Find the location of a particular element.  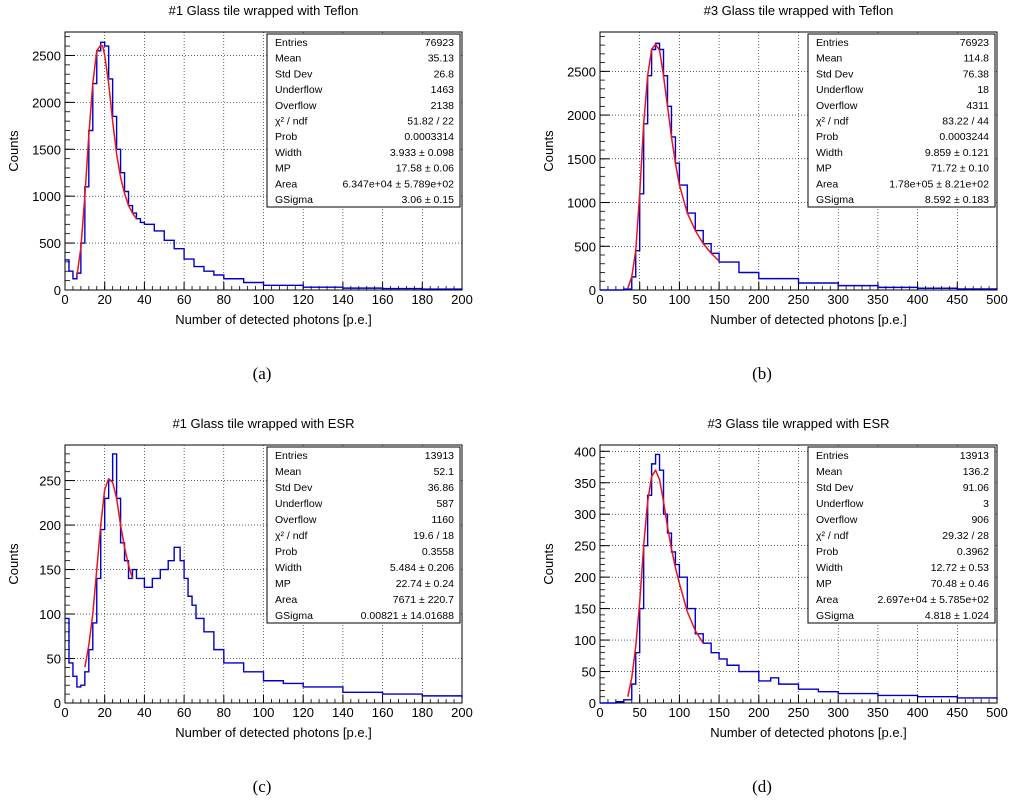

stats-value: 12.72 ± 0.53 is located at coordinates (960, 568).